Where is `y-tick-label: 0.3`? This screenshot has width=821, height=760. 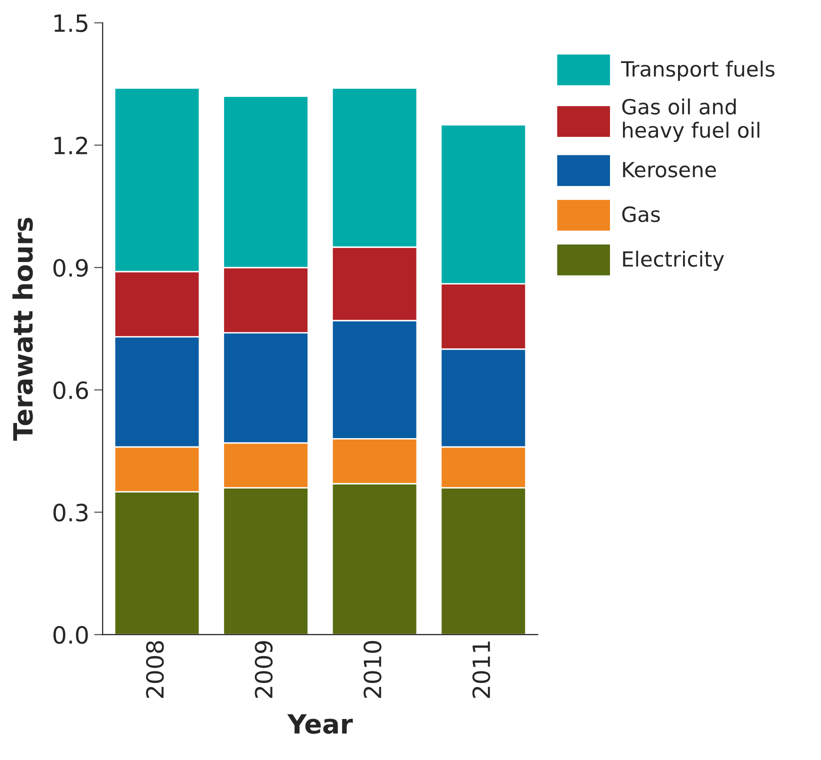 y-tick-label: 0.3 is located at coordinates (70, 513).